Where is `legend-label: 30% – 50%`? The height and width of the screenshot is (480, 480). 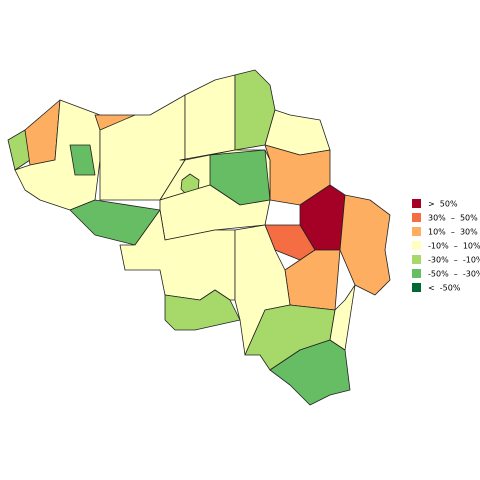
legend-label: 30% – 50% is located at coordinates (453, 218).